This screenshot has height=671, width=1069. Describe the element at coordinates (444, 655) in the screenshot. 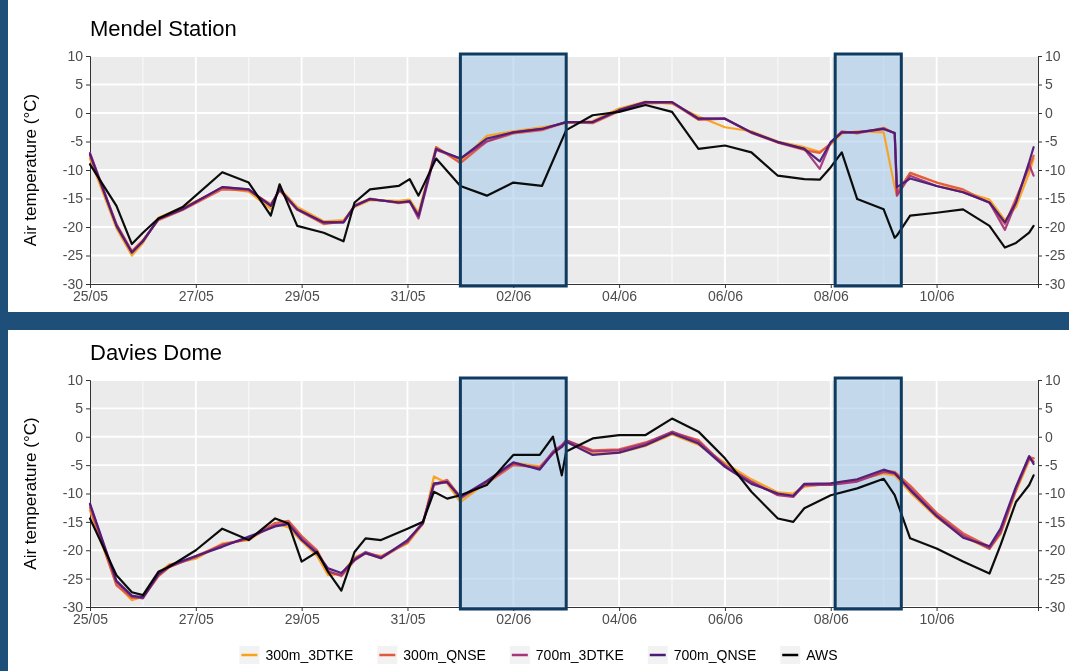

I see `legend-label: 300m_QNSE` at that location.